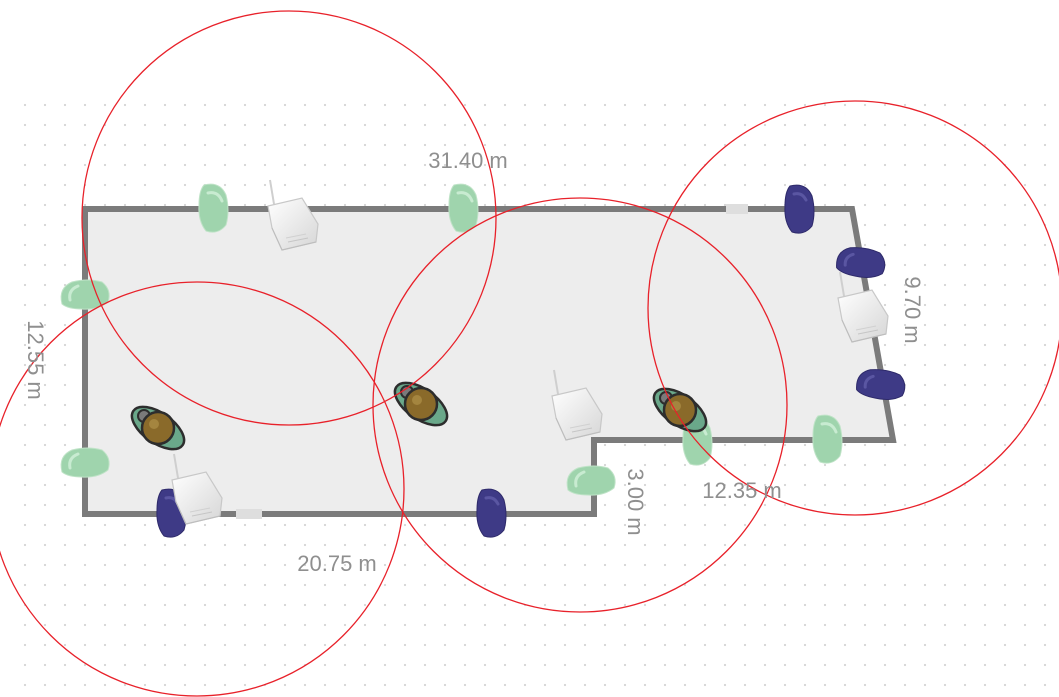 The image size is (1059, 697). What do you see at coordinates (635, 501) in the screenshot?
I see `dimension-label-step: 3.00 m` at bounding box center [635, 501].